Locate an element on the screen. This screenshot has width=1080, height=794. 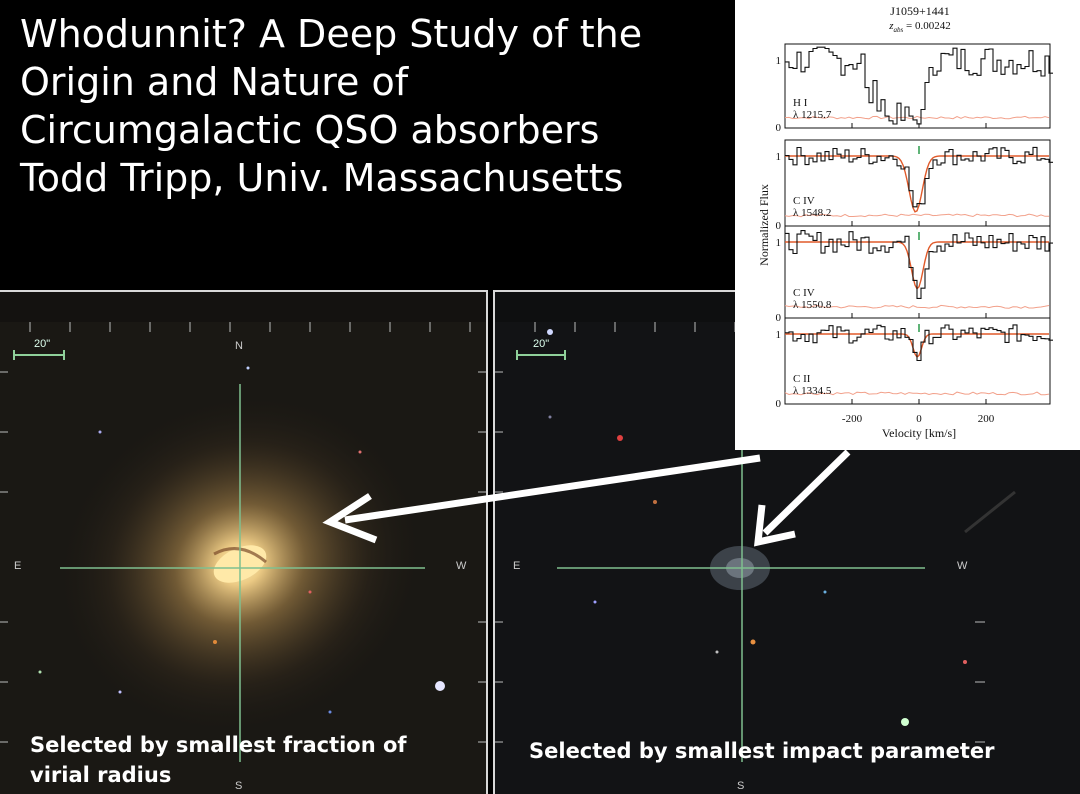
right-caption: Selected by smallest impact parameter is located at coordinates (762, 751).